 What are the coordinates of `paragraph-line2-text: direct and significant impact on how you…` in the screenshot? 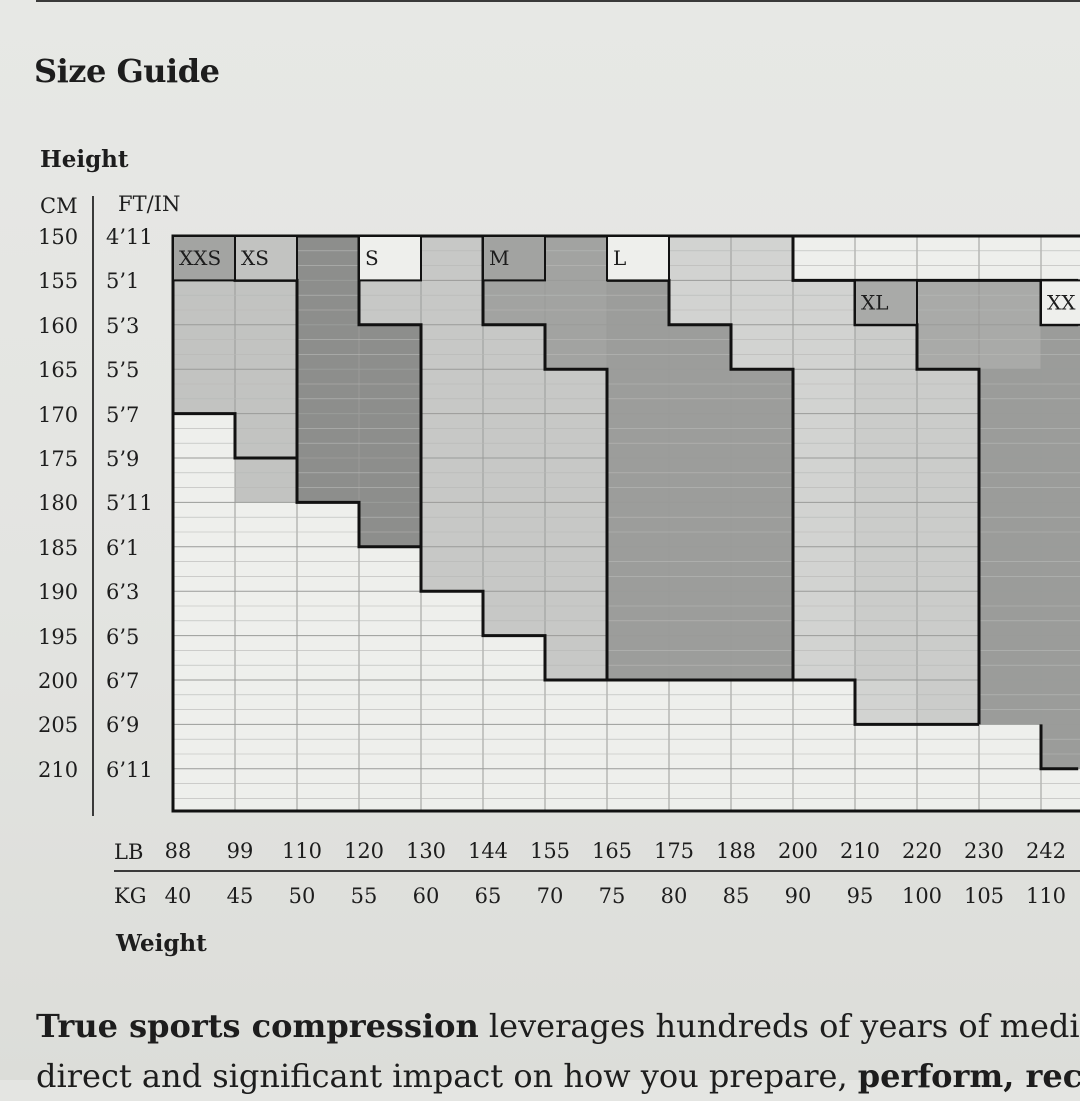 It's located at (447, 1075).